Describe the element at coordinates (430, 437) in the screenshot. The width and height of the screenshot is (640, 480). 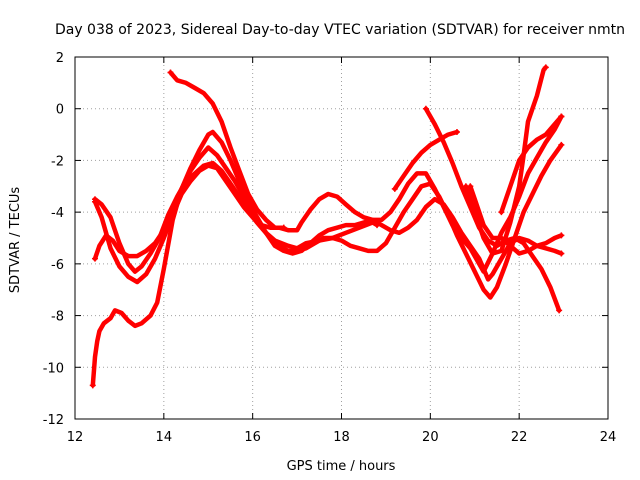
I see `x-tick-label: 20` at that location.